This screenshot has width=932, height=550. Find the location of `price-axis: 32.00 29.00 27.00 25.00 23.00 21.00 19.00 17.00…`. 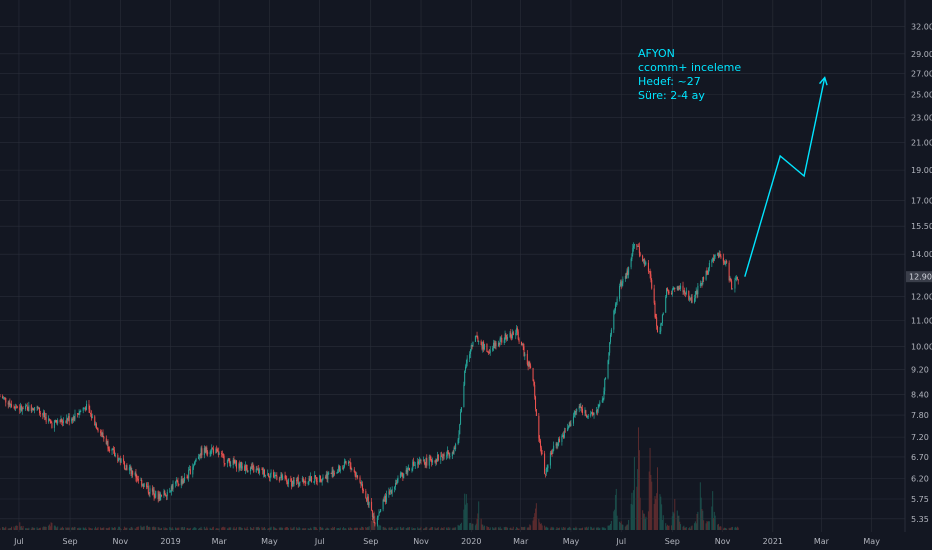

price-axis: 32.00 29.00 27.00 25.00 23.00 21.00 19.00 17.00… is located at coordinates (921, 273).